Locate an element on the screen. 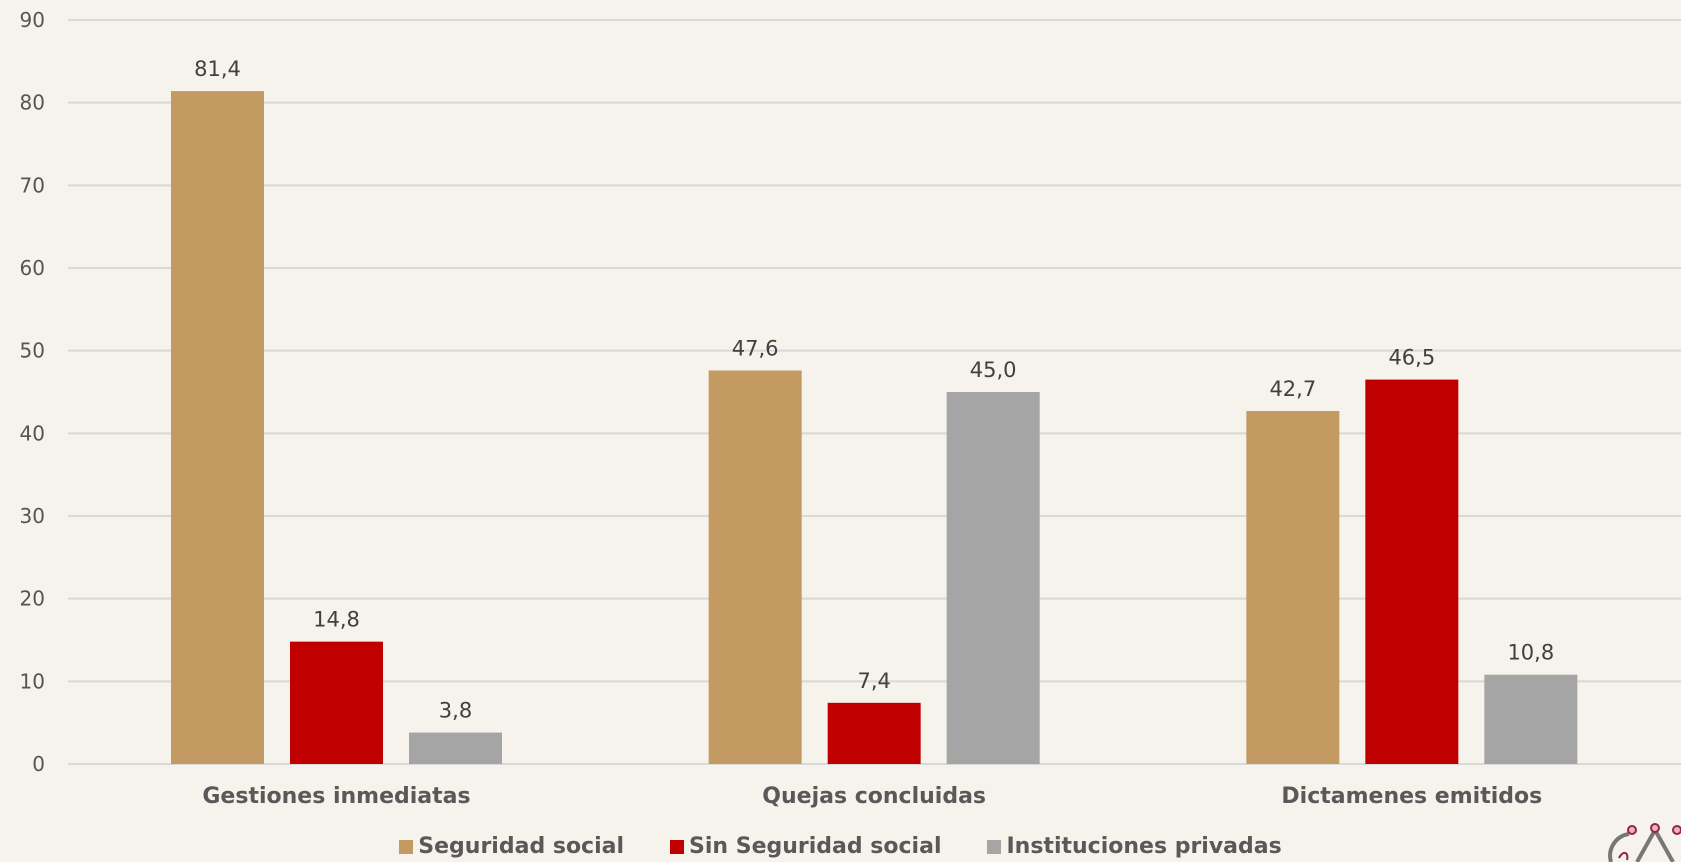 This screenshot has height=862, width=1681. legend-swatch-seguridad-social is located at coordinates (406, 846).